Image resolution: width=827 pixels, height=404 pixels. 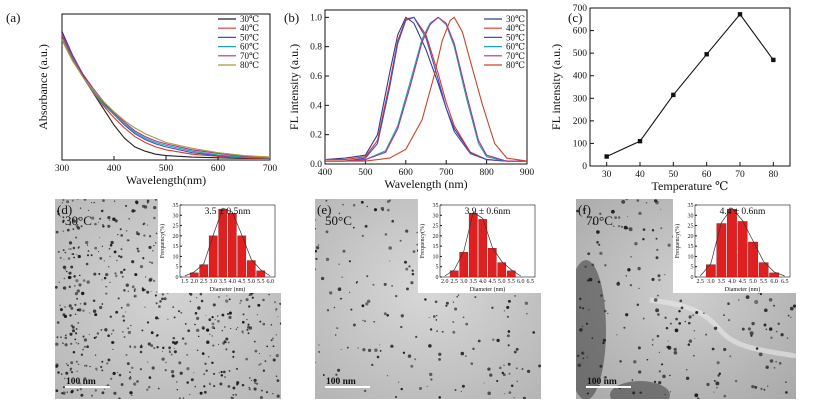 I want to click on legend-entry: 70℃, so click(x=249, y=56).